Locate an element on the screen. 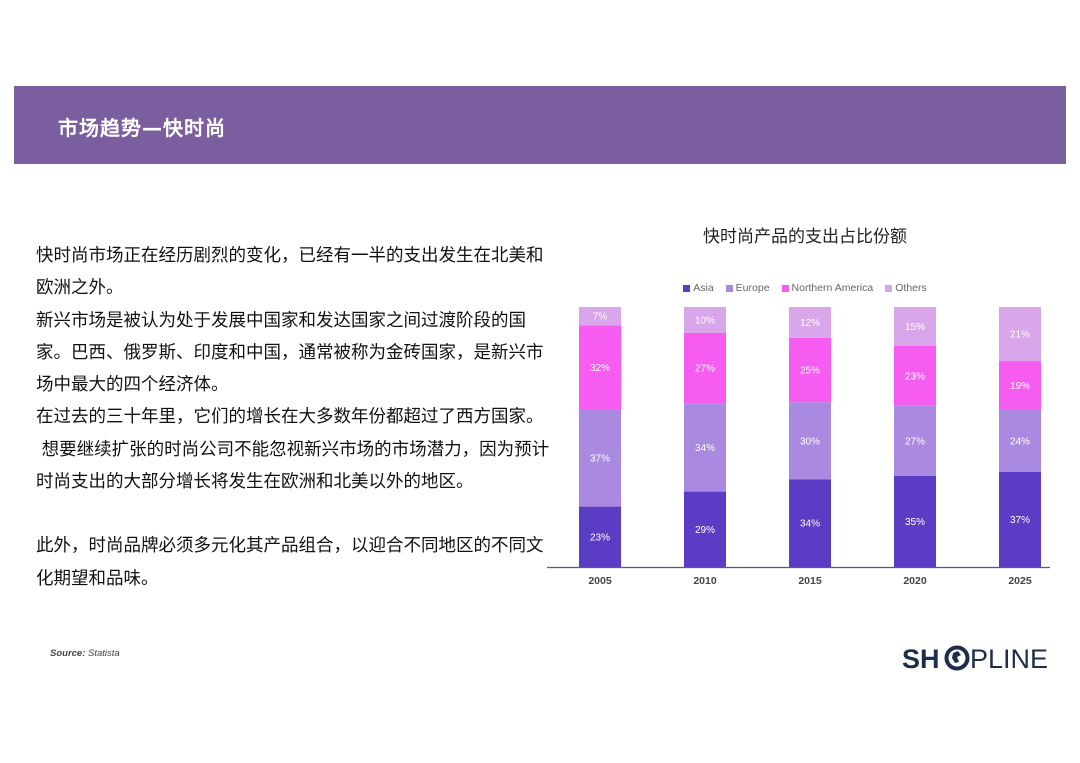 The height and width of the screenshot is (763, 1080). bar-segment-asia-2015 is located at coordinates (810, 523).